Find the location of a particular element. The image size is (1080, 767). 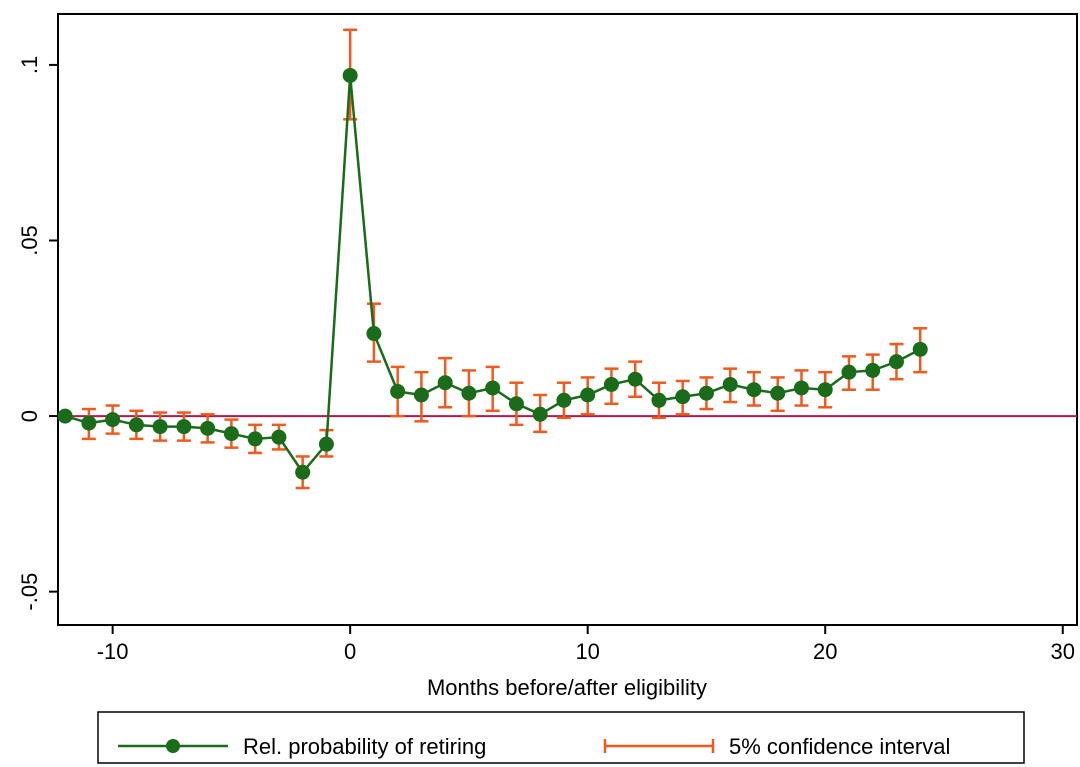

x-axis: -10 0 10 20 30 is located at coordinates (586, 644).